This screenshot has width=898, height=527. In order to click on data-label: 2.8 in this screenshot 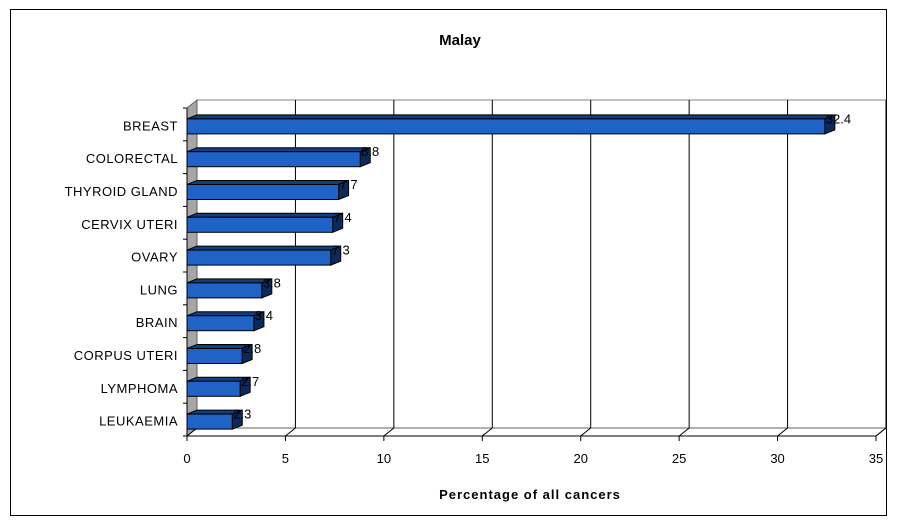, I will do `click(252, 348)`.